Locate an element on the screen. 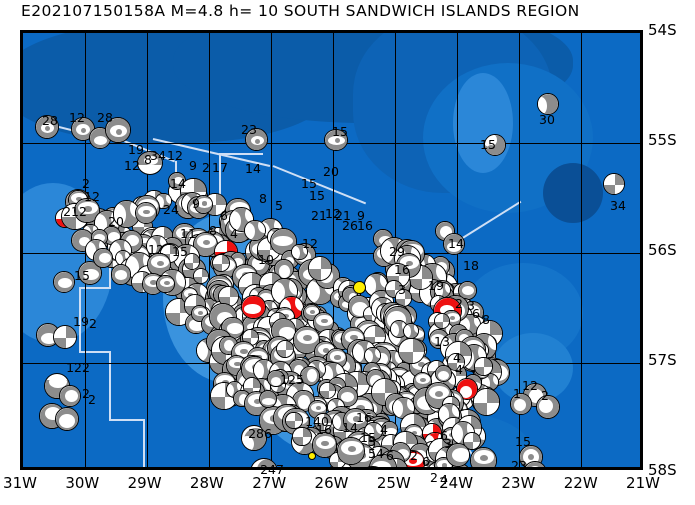 Image resolution: width=695 pixels, height=505 pixels. depth-label: 24 is located at coordinates (171, 209).